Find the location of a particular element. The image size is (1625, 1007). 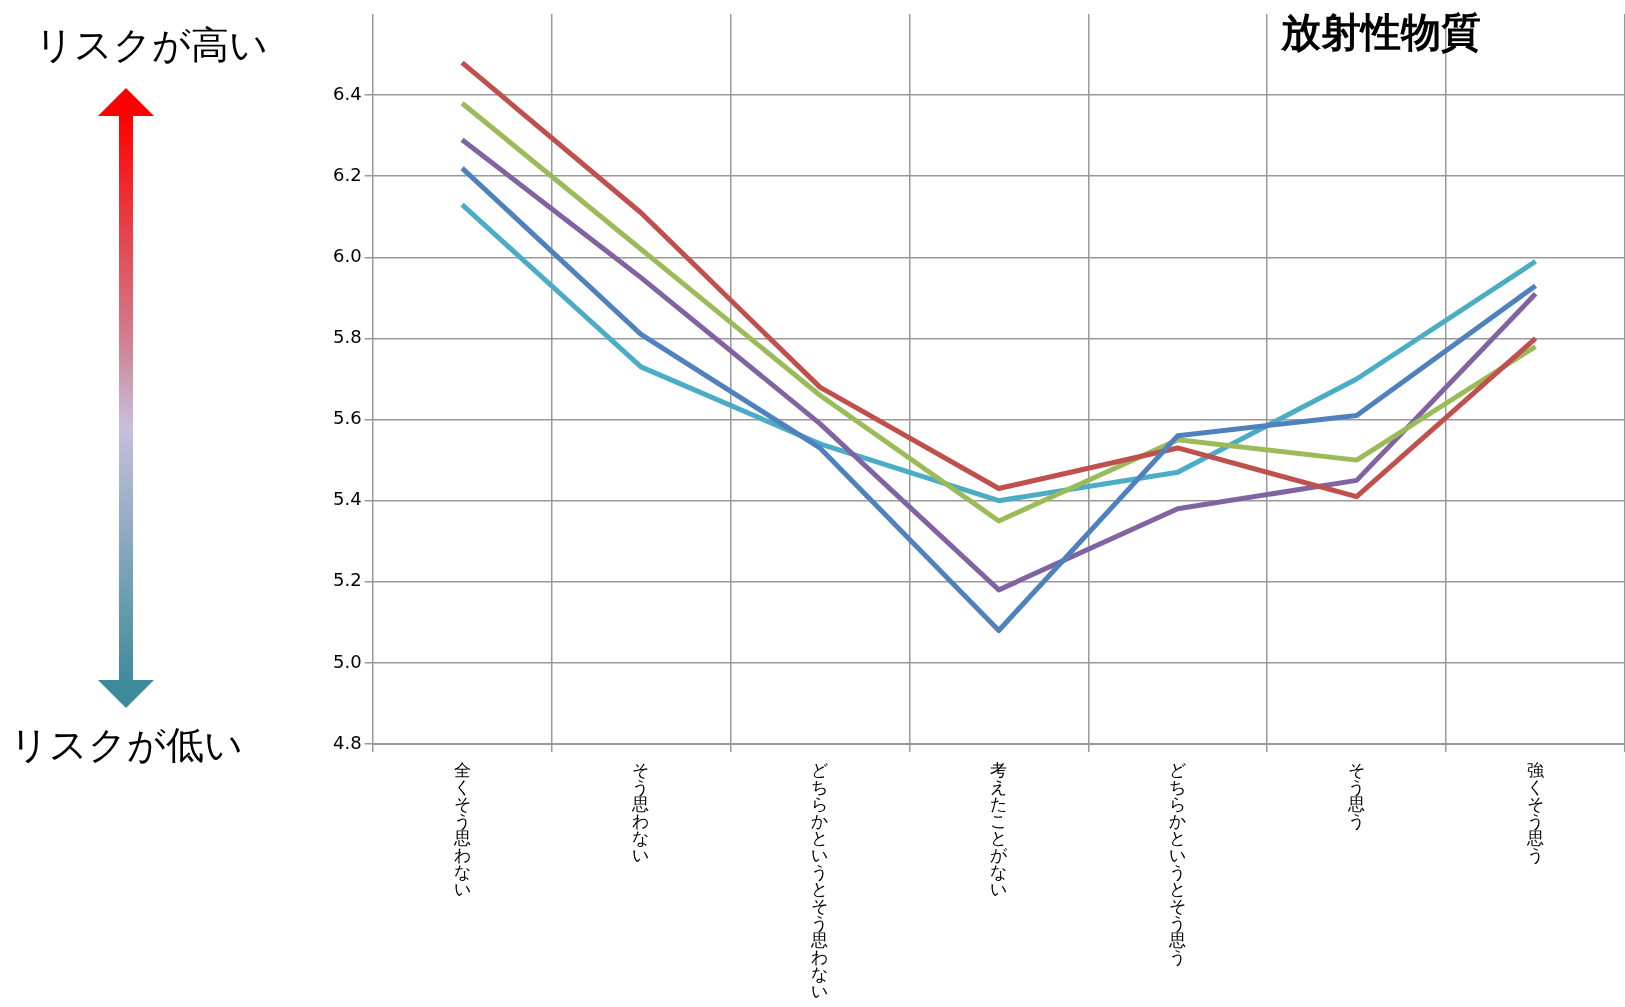

y-tick-label: 5.8 is located at coordinates (347, 337).